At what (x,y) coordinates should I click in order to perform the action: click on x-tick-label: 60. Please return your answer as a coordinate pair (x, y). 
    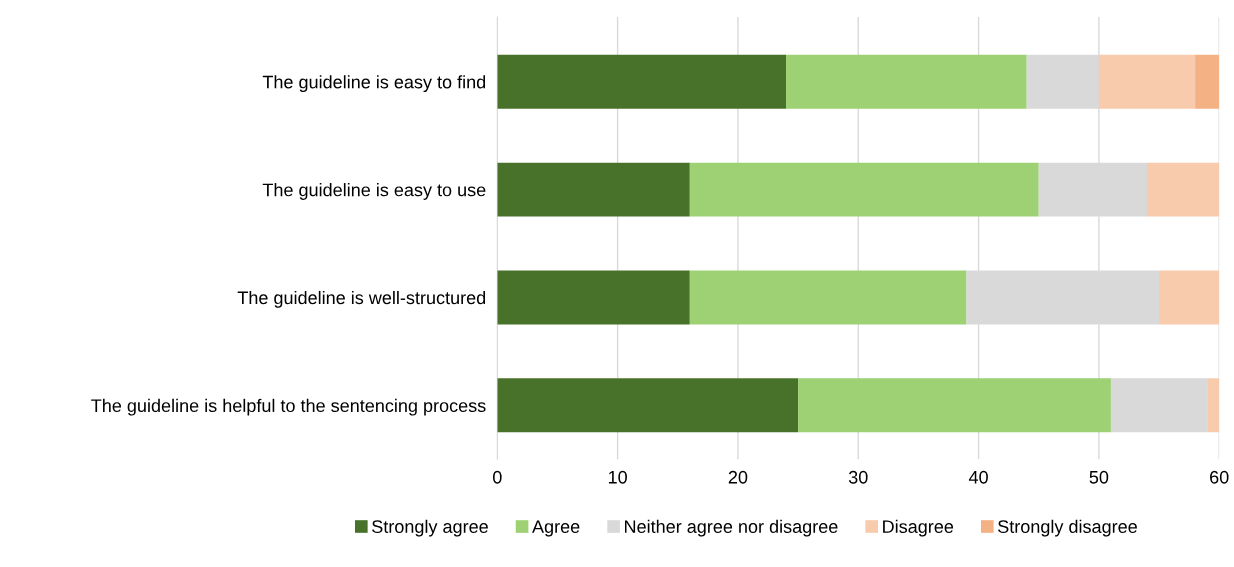
    Looking at the image, I should click on (1219, 477).